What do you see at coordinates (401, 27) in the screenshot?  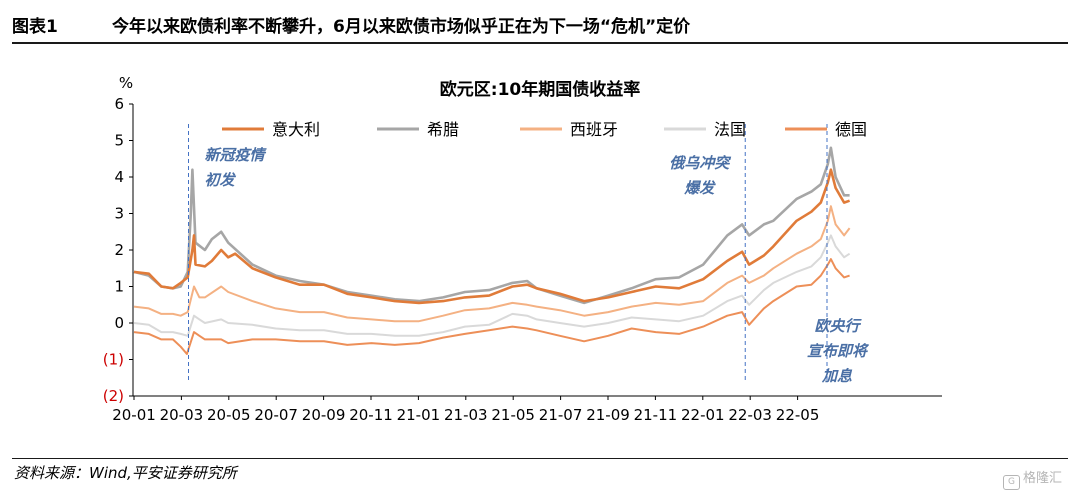 I see `figure-title: 今年以来欧债利率不断攀升，6月以来欧债市场似乎正在为下一场“危机”定价` at bounding box center [401, 27].